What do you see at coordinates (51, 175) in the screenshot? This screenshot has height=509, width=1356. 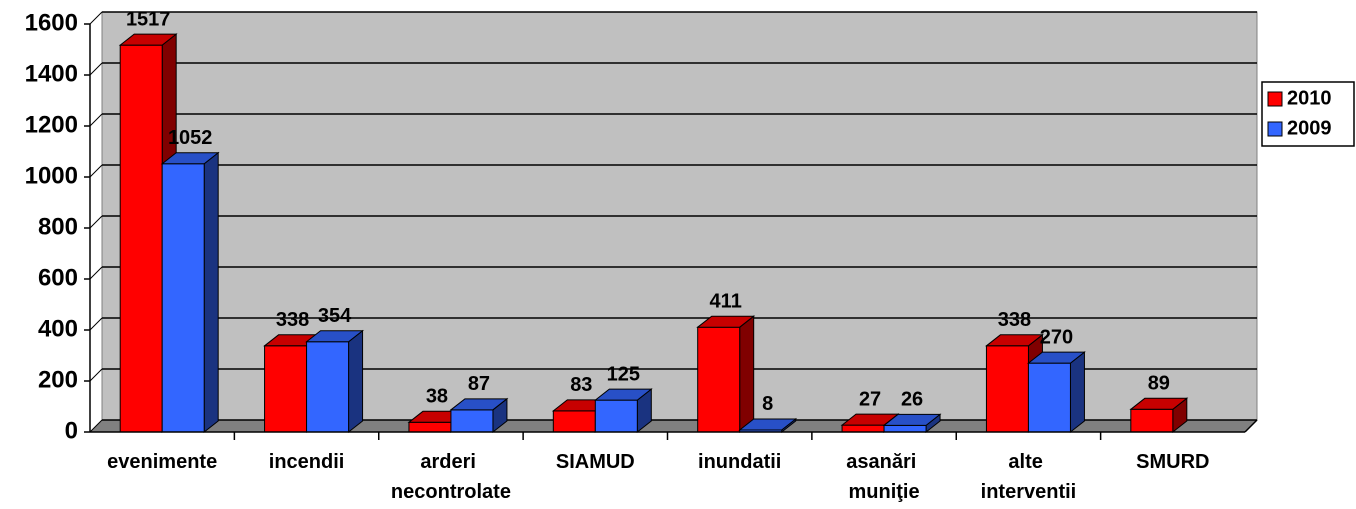 I see `y-tick-label: 1000` at bounding box center [51, 175].